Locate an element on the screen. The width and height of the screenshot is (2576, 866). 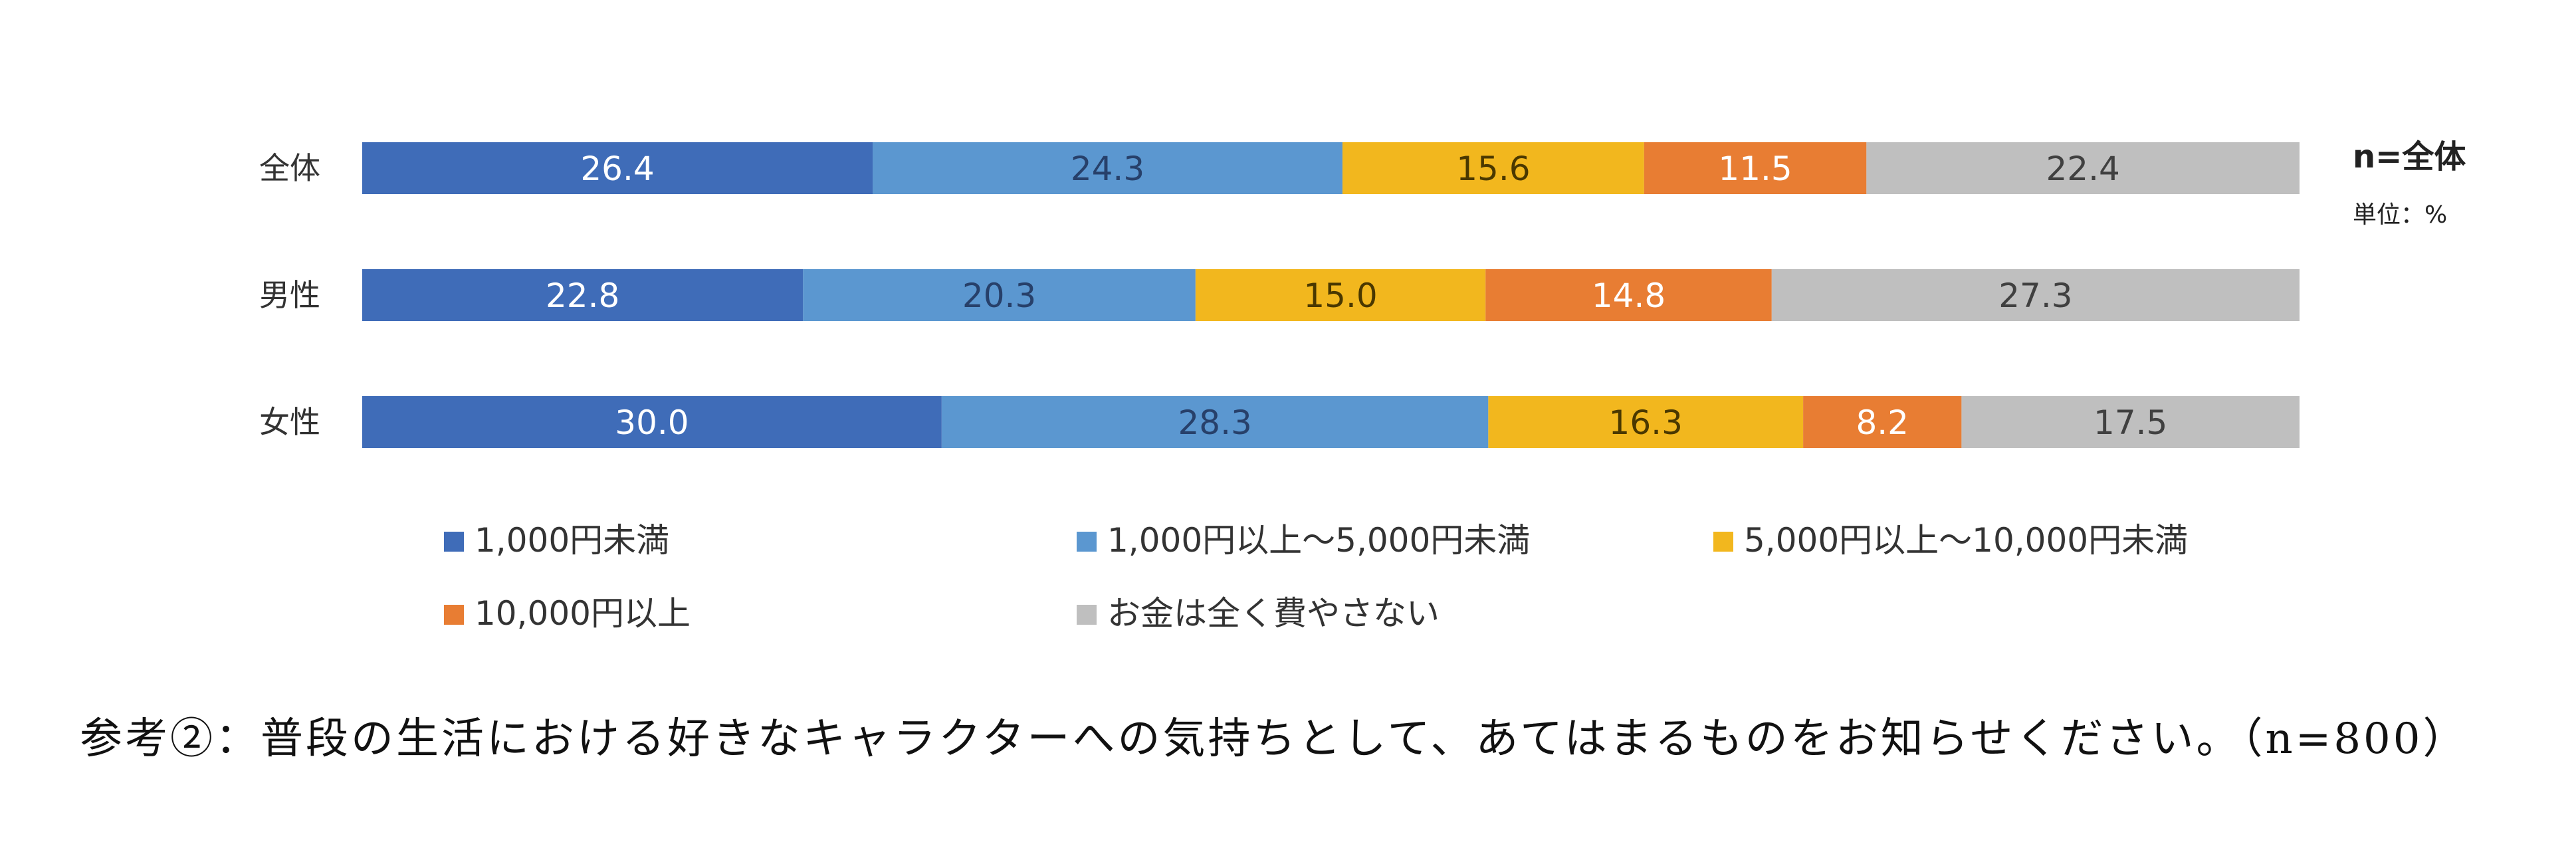
legend-label: 1,000円未満 is located at coordinates (572, 540).